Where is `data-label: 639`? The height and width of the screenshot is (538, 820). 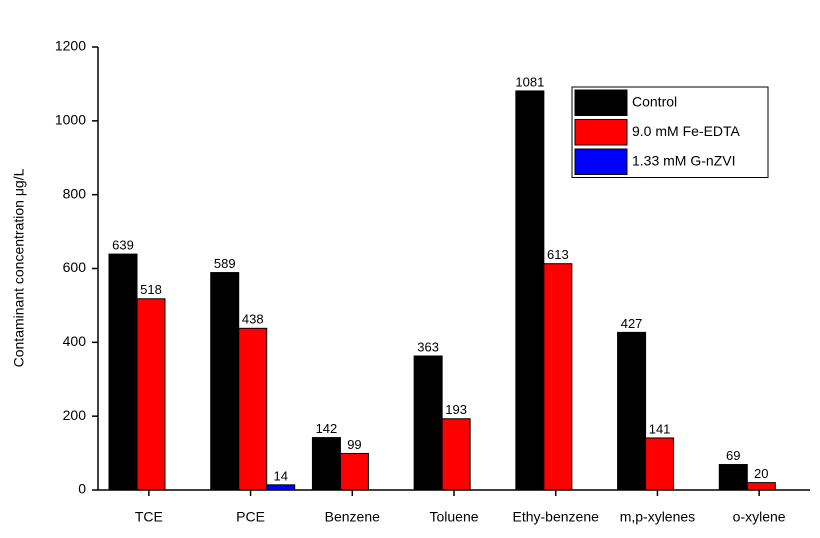
data-label: 639 is located at coordinates (123, 245).